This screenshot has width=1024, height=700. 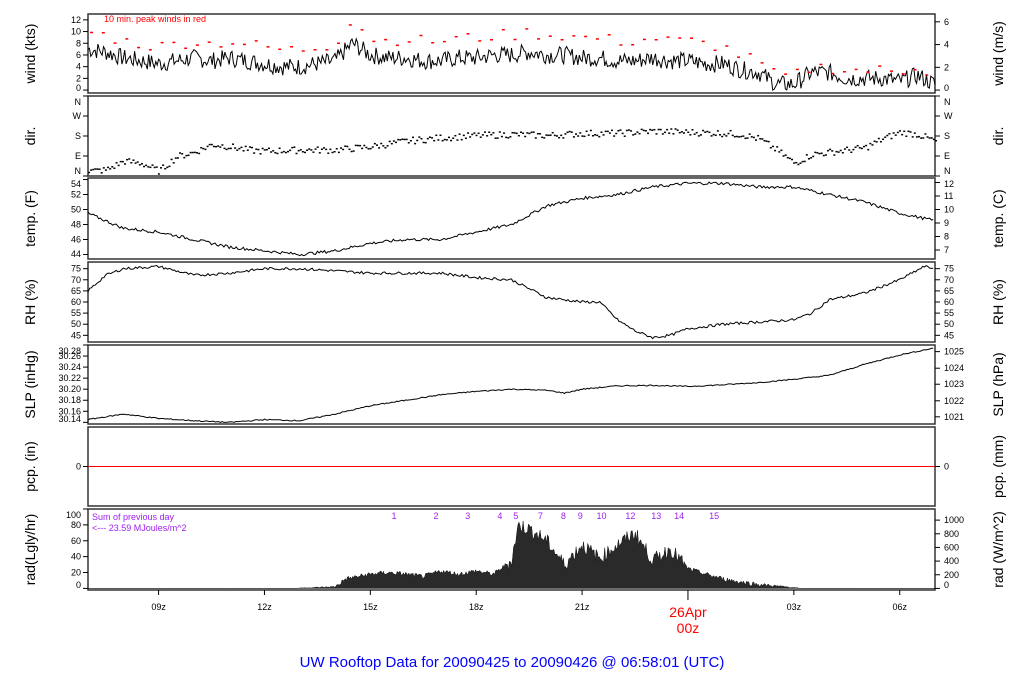 I want to click on left-tick-label: 45, so click(x=76, y=335).